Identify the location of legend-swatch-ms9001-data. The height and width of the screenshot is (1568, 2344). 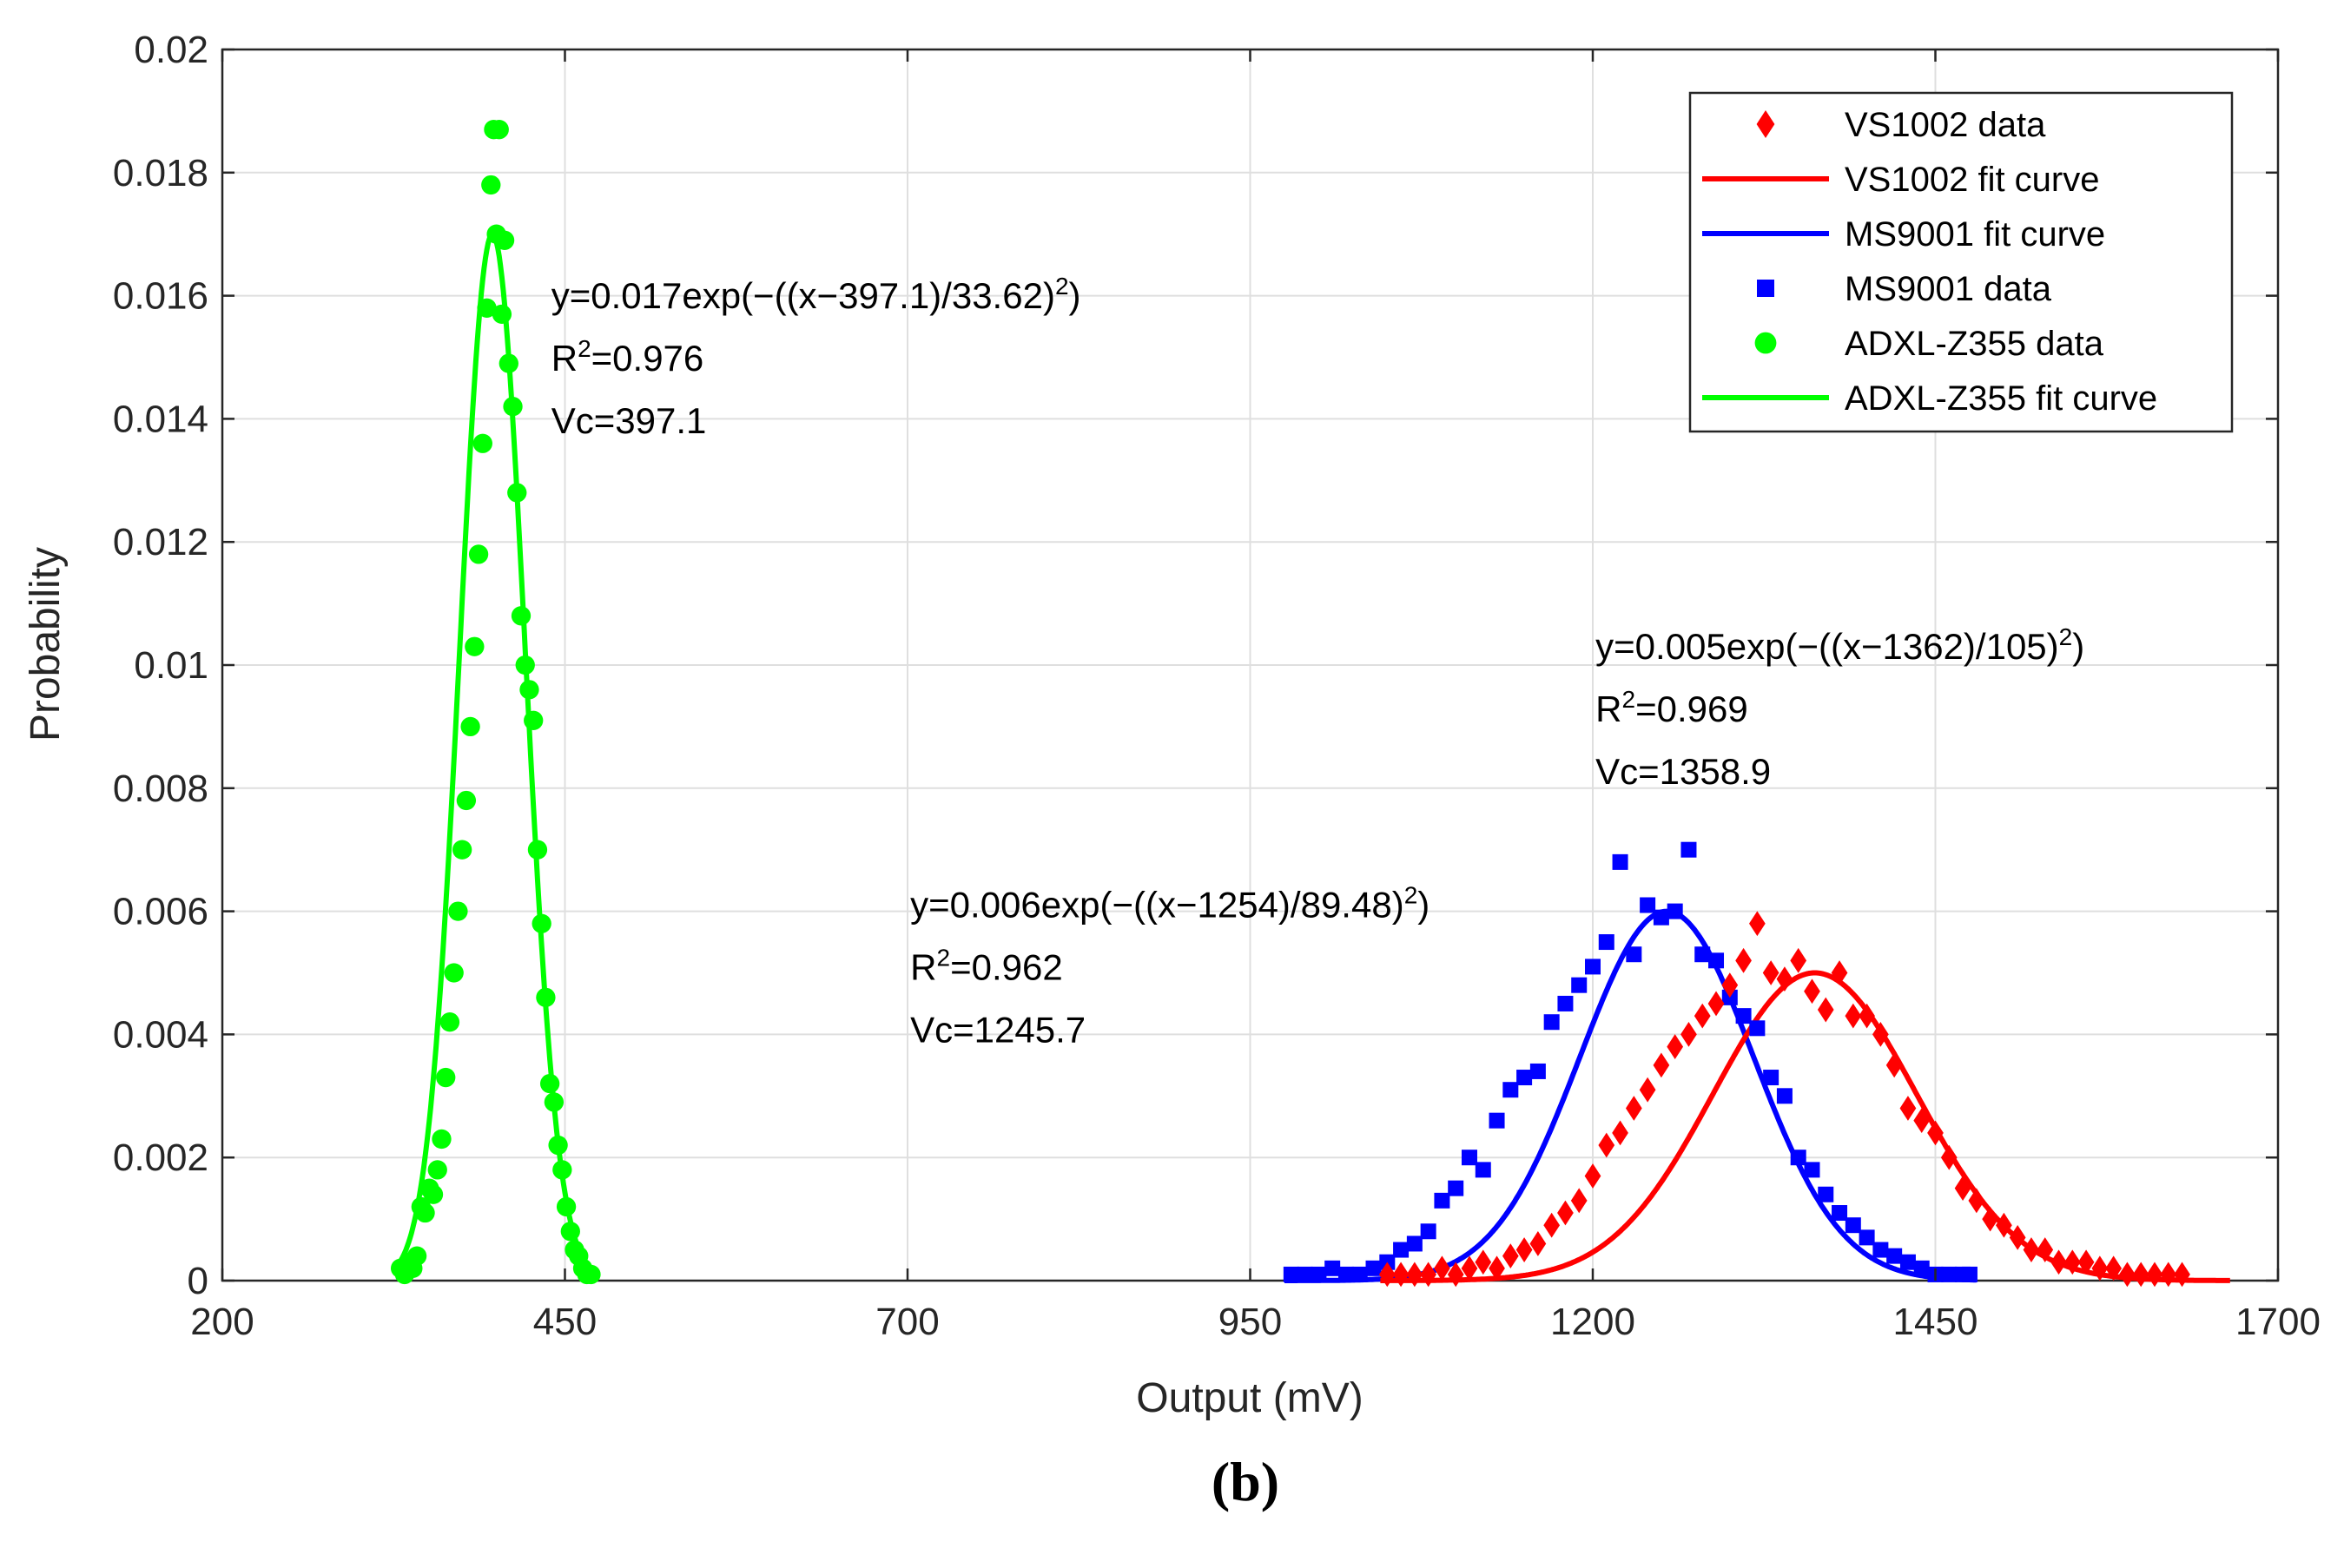
(1765, 288).